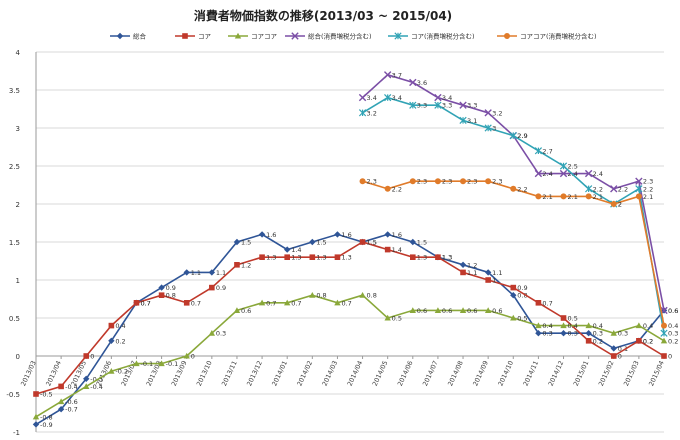  Describe the element at coordinates (547, 36) in the screenshot. I see `legend-item: コアコア(消費増税分含む)` at that location.